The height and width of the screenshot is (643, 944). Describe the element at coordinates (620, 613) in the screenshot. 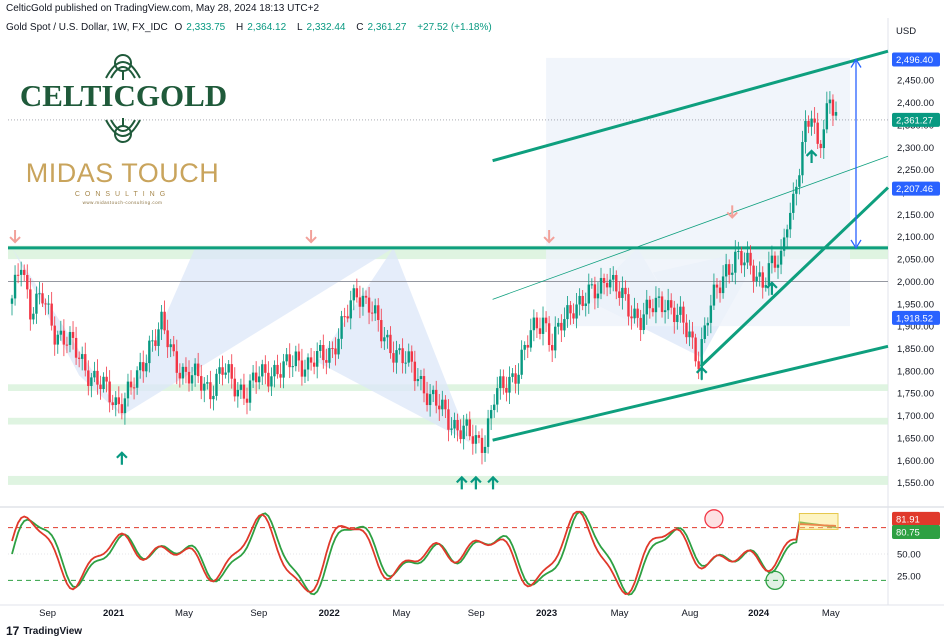

I see `time-tick-label: May` at that location.